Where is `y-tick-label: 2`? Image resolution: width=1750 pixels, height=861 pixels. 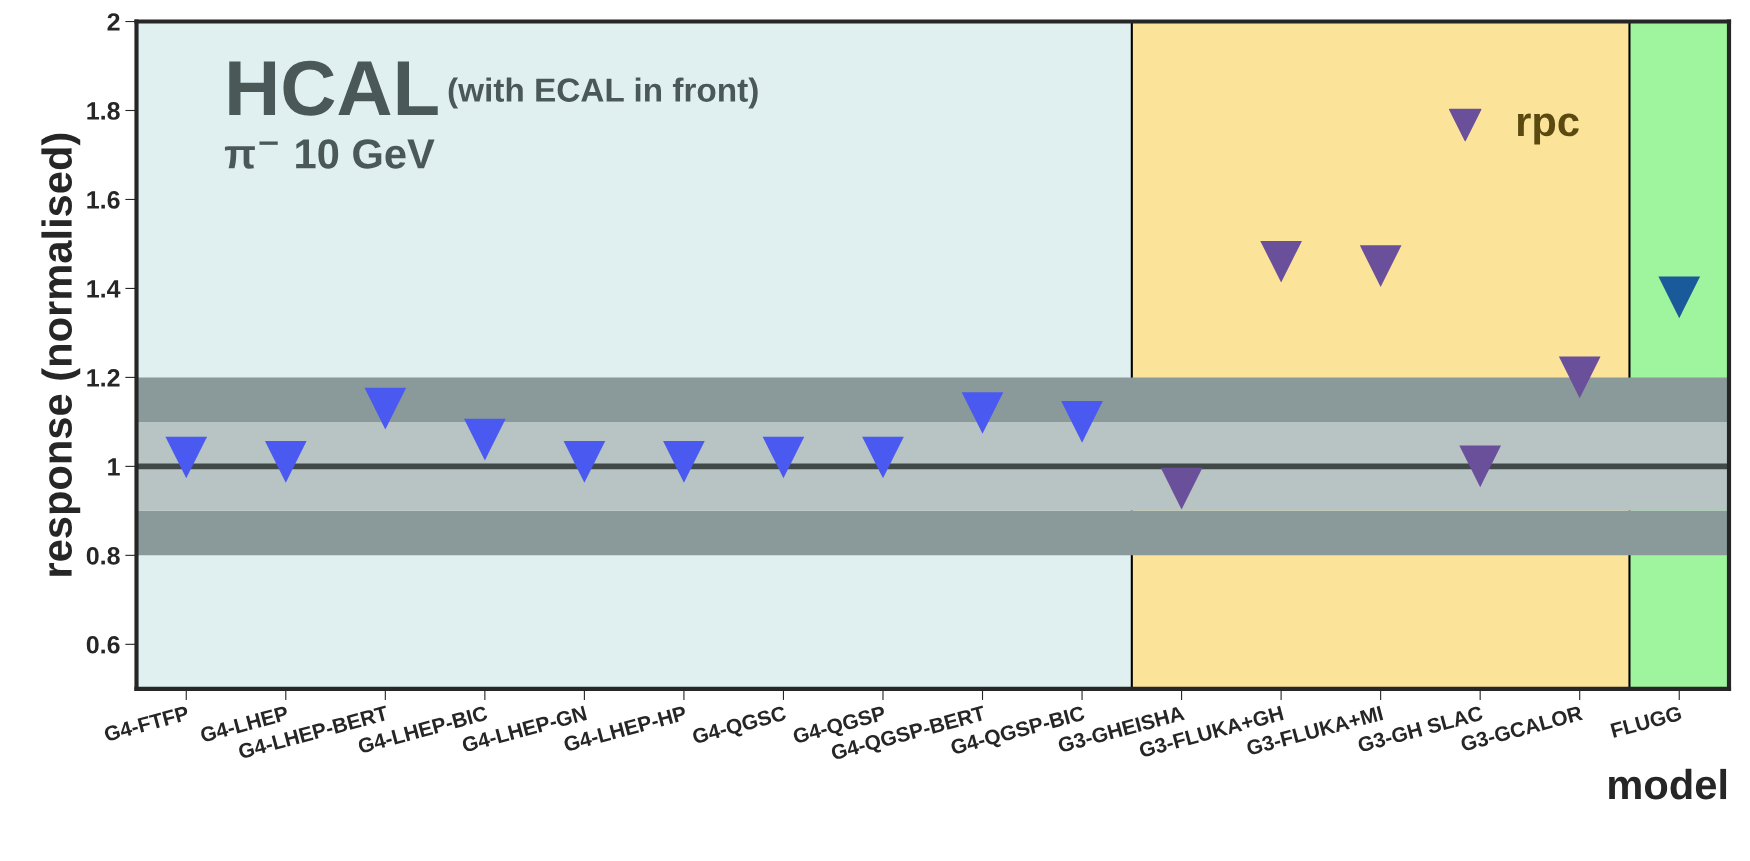
y-tick-label: 2 is located at coordinates (113, 22).